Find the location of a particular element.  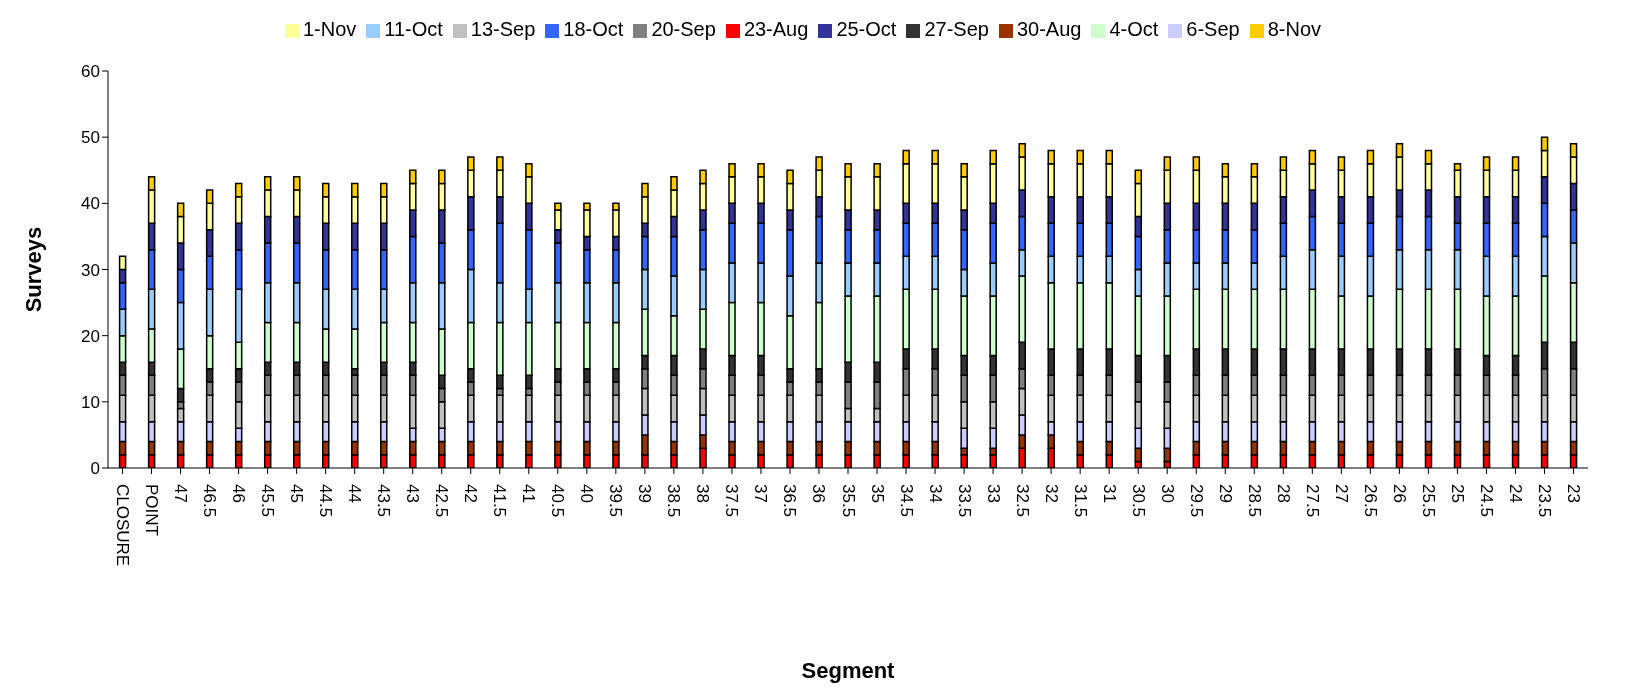

x-tick-label: 32 is located at coordinates (1051, 493).